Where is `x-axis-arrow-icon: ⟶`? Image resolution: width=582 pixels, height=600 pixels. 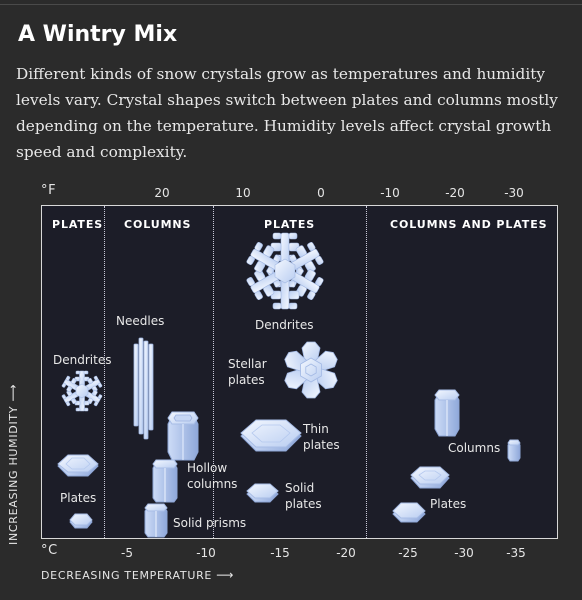 x-axis-arrow-icon: ⟶ is located at coordinates (225, 575).